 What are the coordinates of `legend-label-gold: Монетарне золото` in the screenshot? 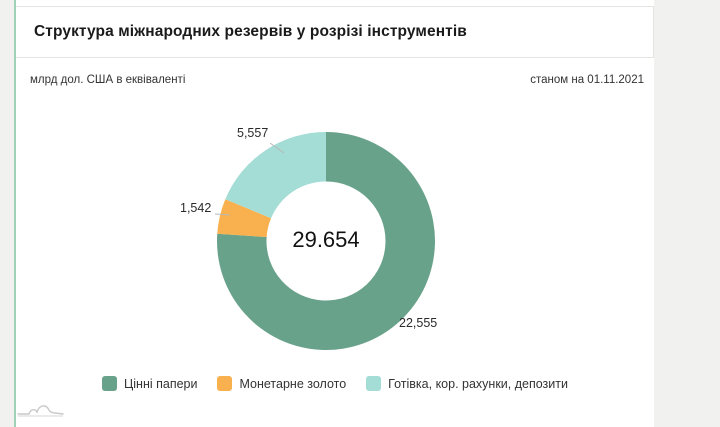 It's located at (293, 383).